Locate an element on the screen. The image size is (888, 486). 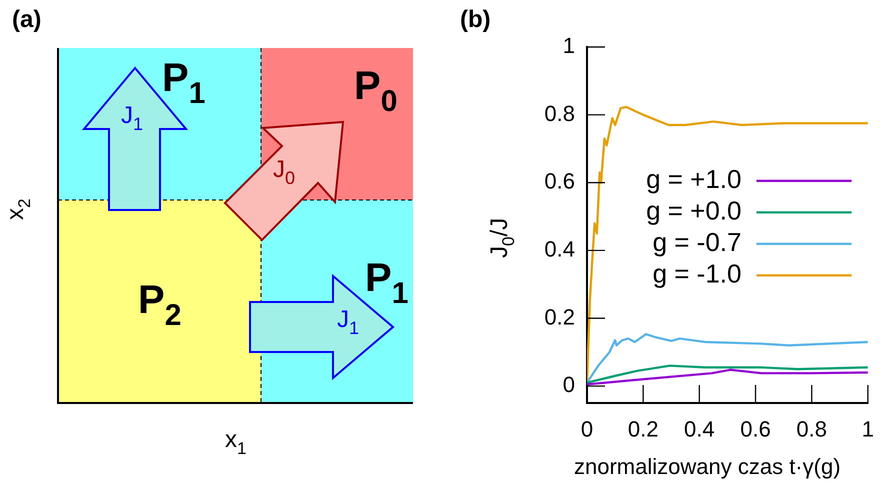
y-tick-label: 0.2 is located at coordinates (559, 317).